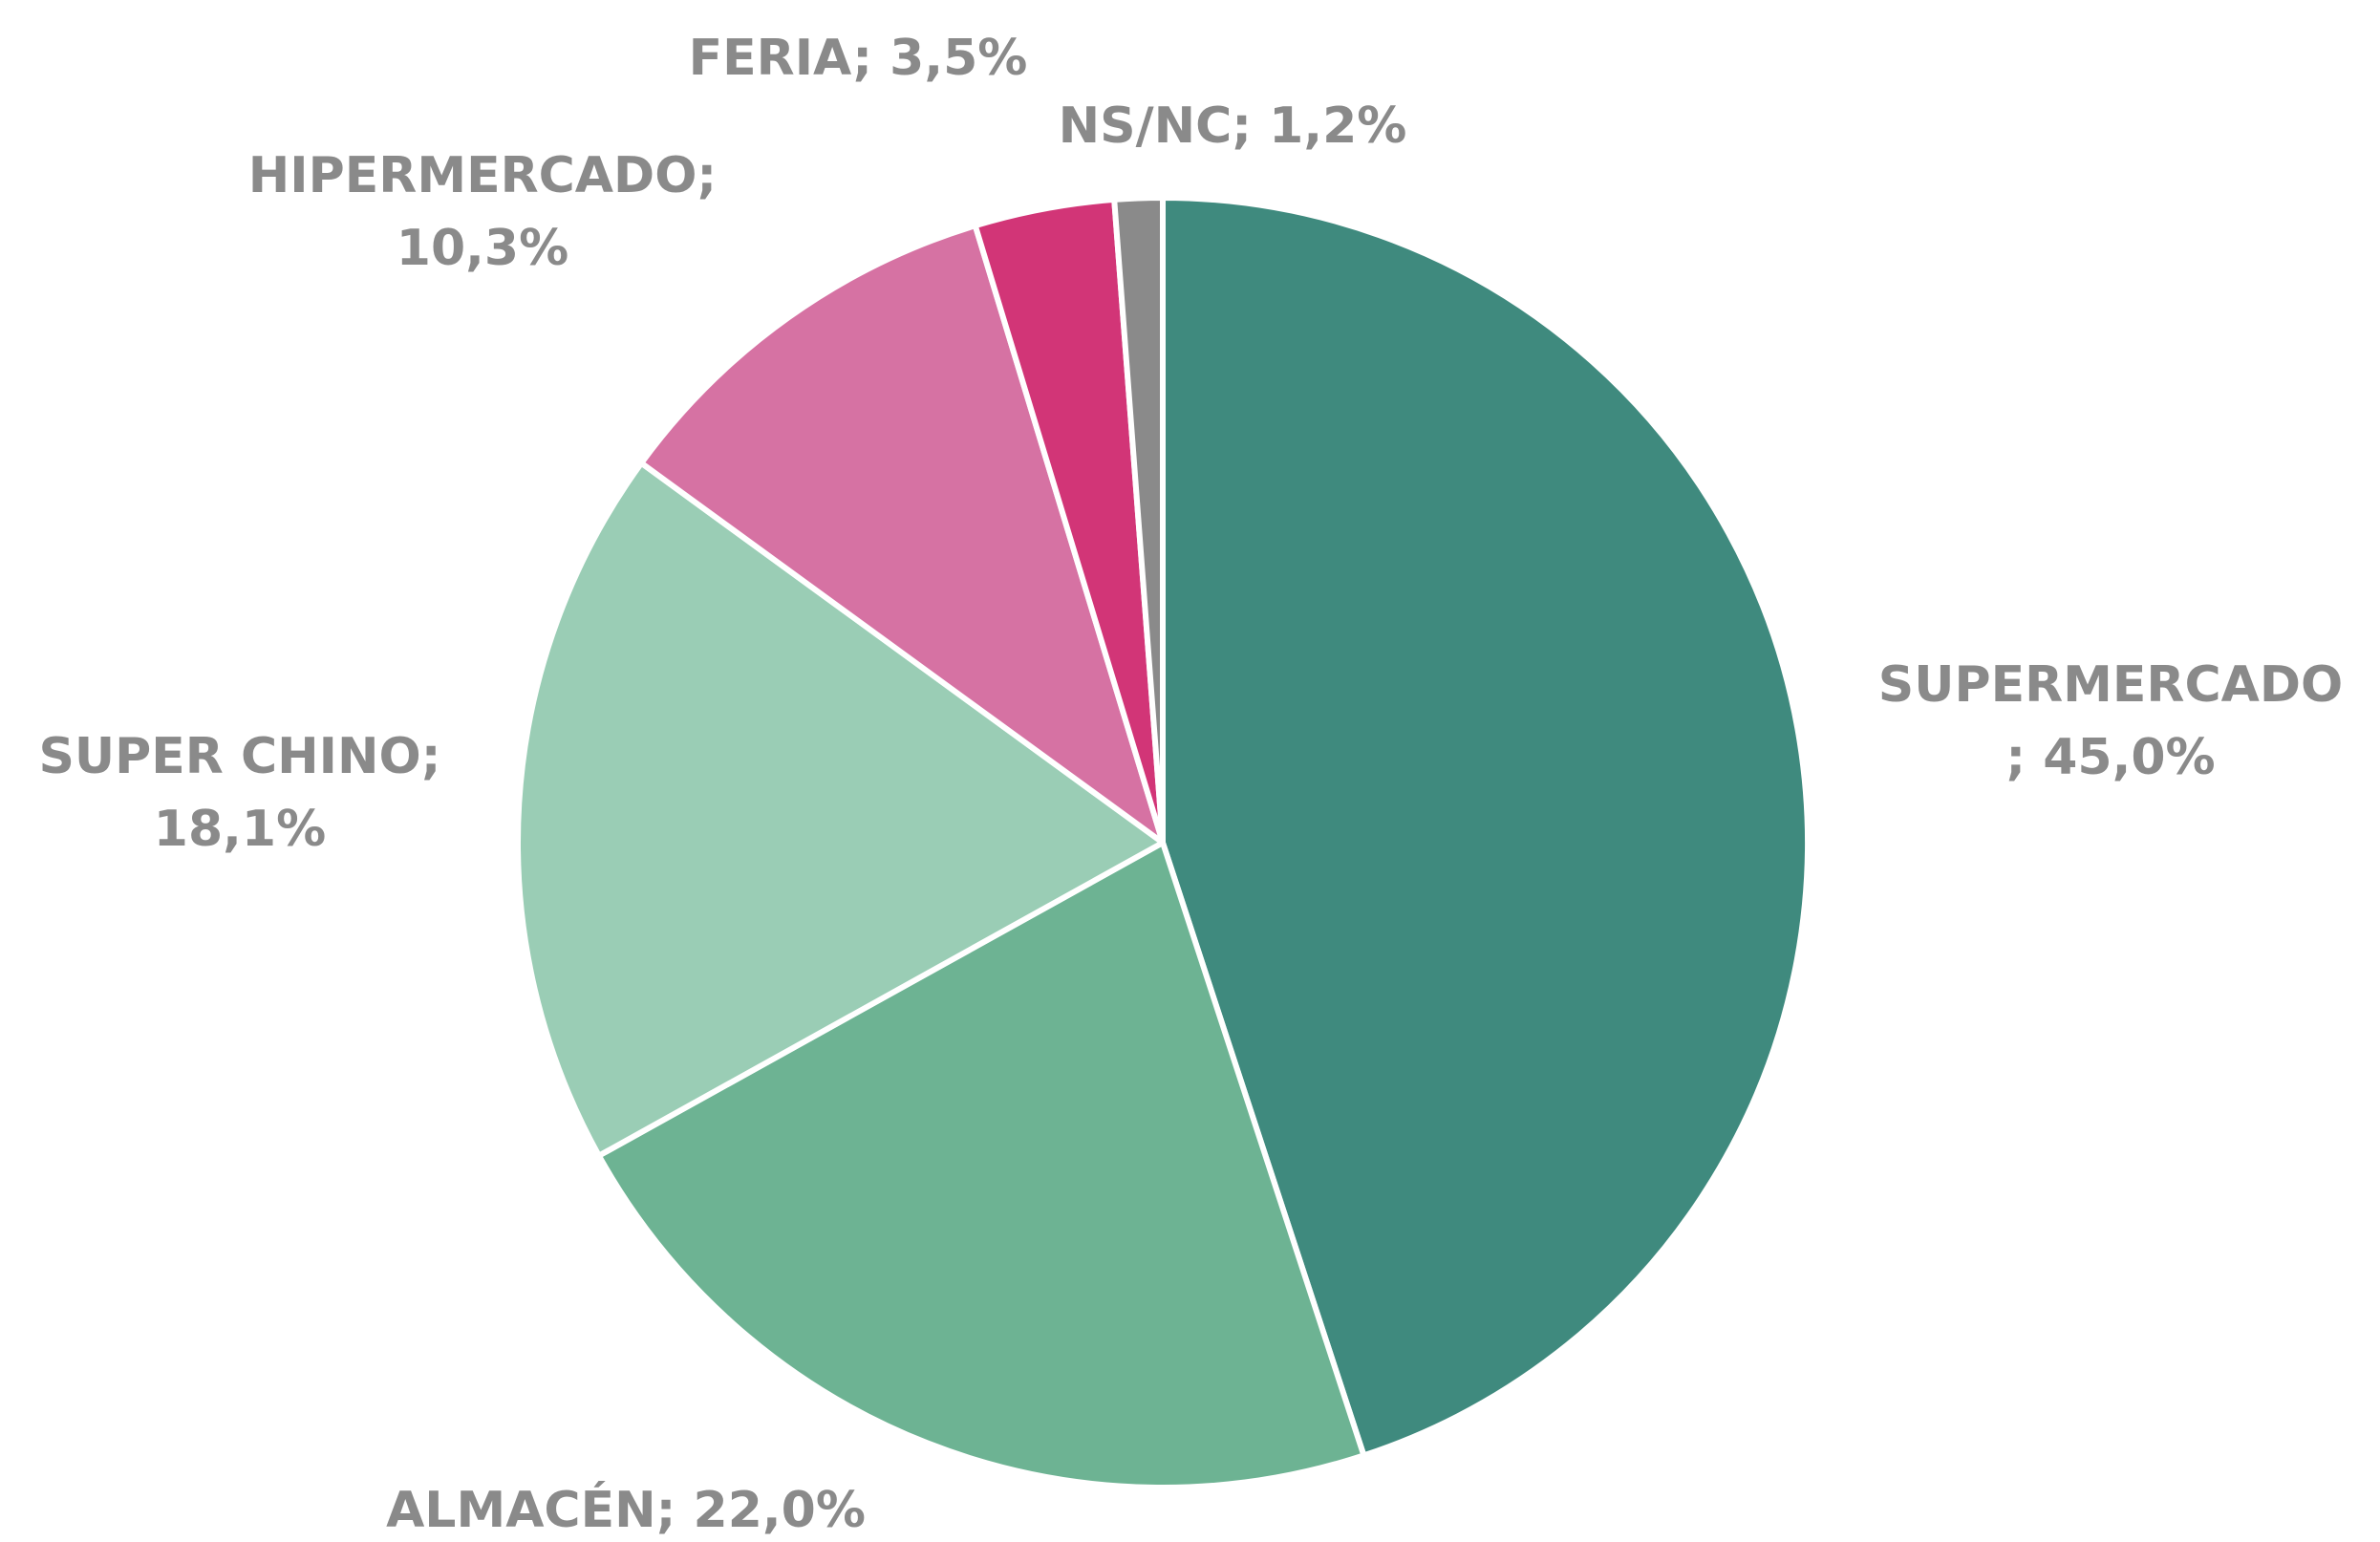 This screenshot has height=1542, width=2380. What do you see at coordinates (858, 58) in the screenshot?
I see `slice-label: FERIA; 3,5%` at bounding box center [858, 58].